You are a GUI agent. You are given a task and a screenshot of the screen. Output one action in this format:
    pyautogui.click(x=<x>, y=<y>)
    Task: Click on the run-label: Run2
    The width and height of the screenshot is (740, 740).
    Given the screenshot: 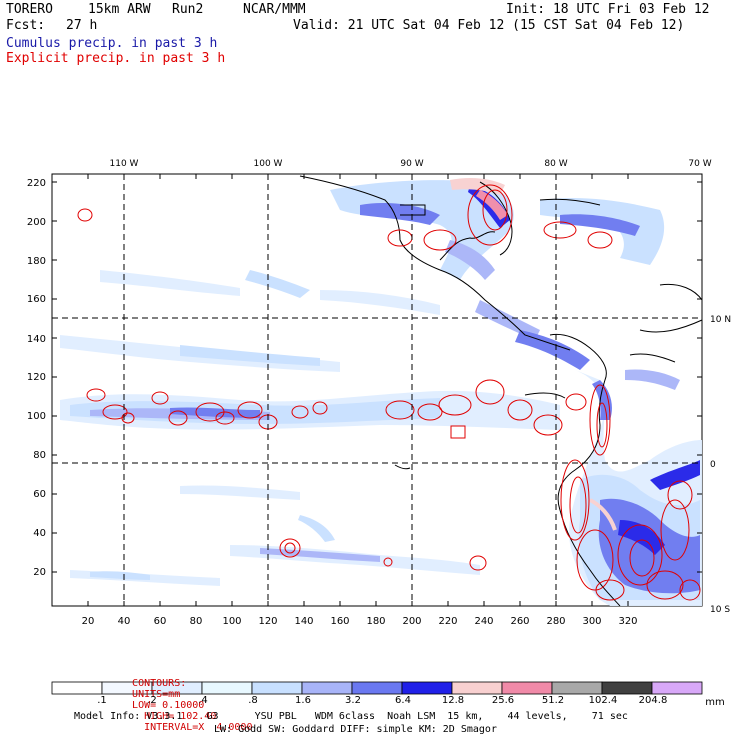 What is the action you would take?
    pyautogui.click(x=188, y=9)
    